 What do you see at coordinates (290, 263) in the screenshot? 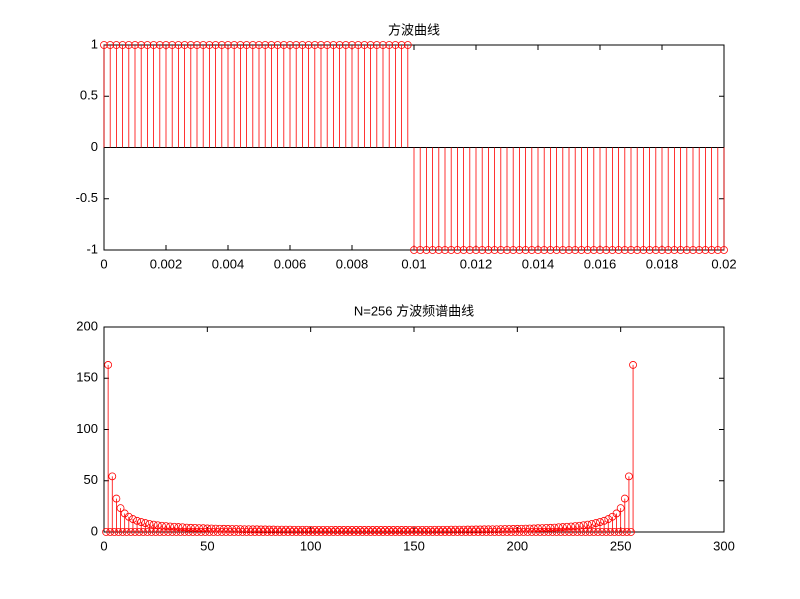
I see `x-tick-label: 0.006` at bounding box center [290, 263].